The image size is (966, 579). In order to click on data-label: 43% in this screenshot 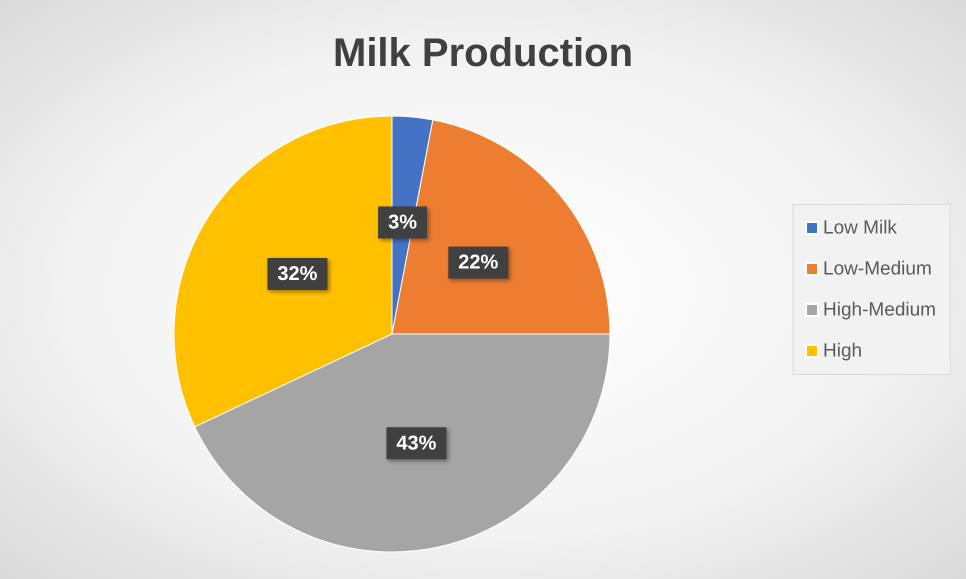, I will do `click(416, 443)`.